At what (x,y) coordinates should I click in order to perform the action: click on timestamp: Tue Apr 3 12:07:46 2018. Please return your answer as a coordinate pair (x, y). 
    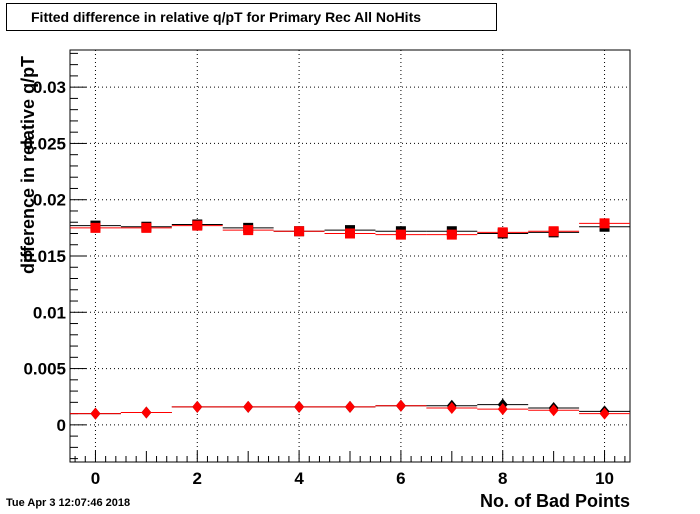
    Looking at the image, I should click on (68, 503).